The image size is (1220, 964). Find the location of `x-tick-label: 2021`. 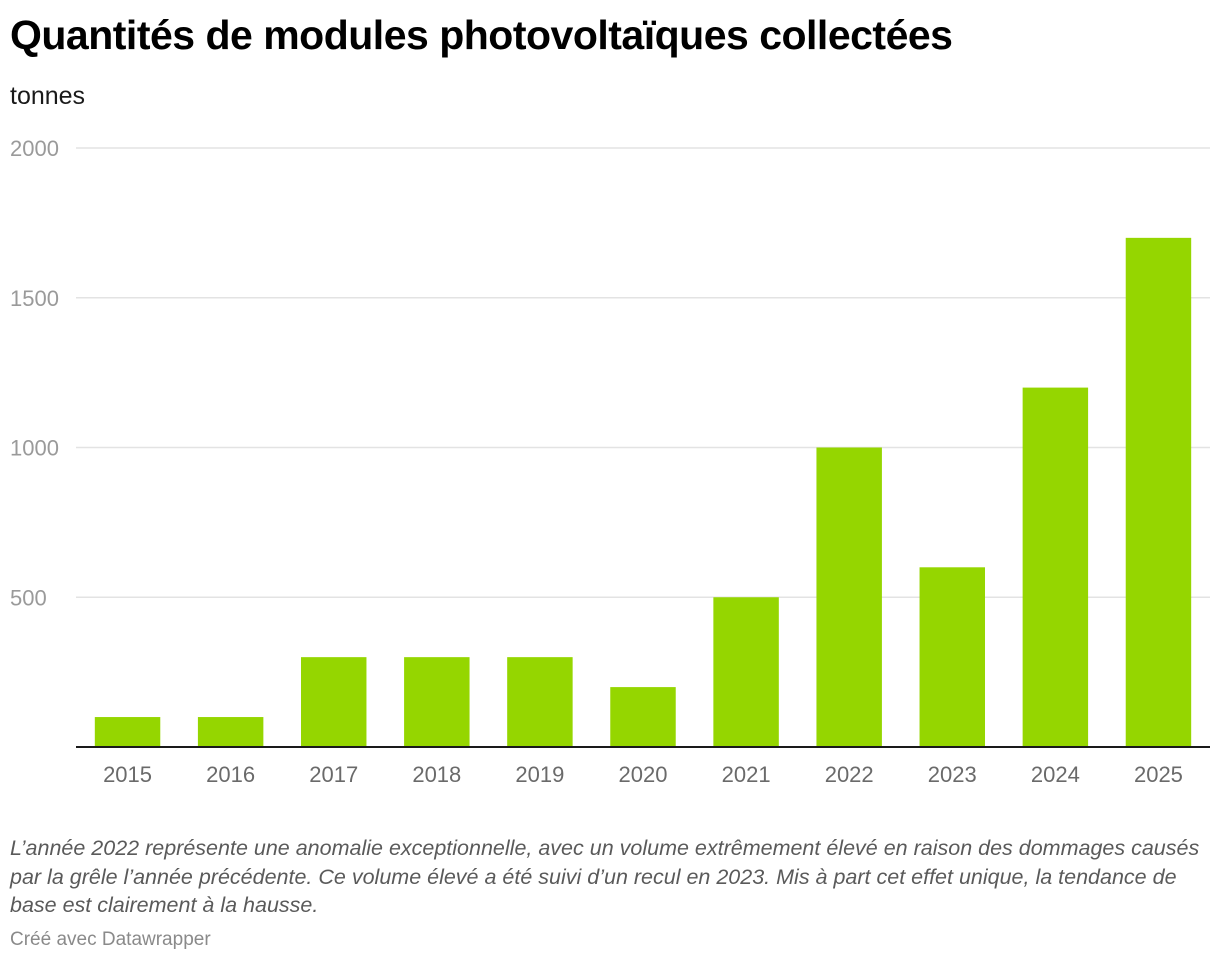

x-tick-label: 2021 is located at coordinates (746, 774).